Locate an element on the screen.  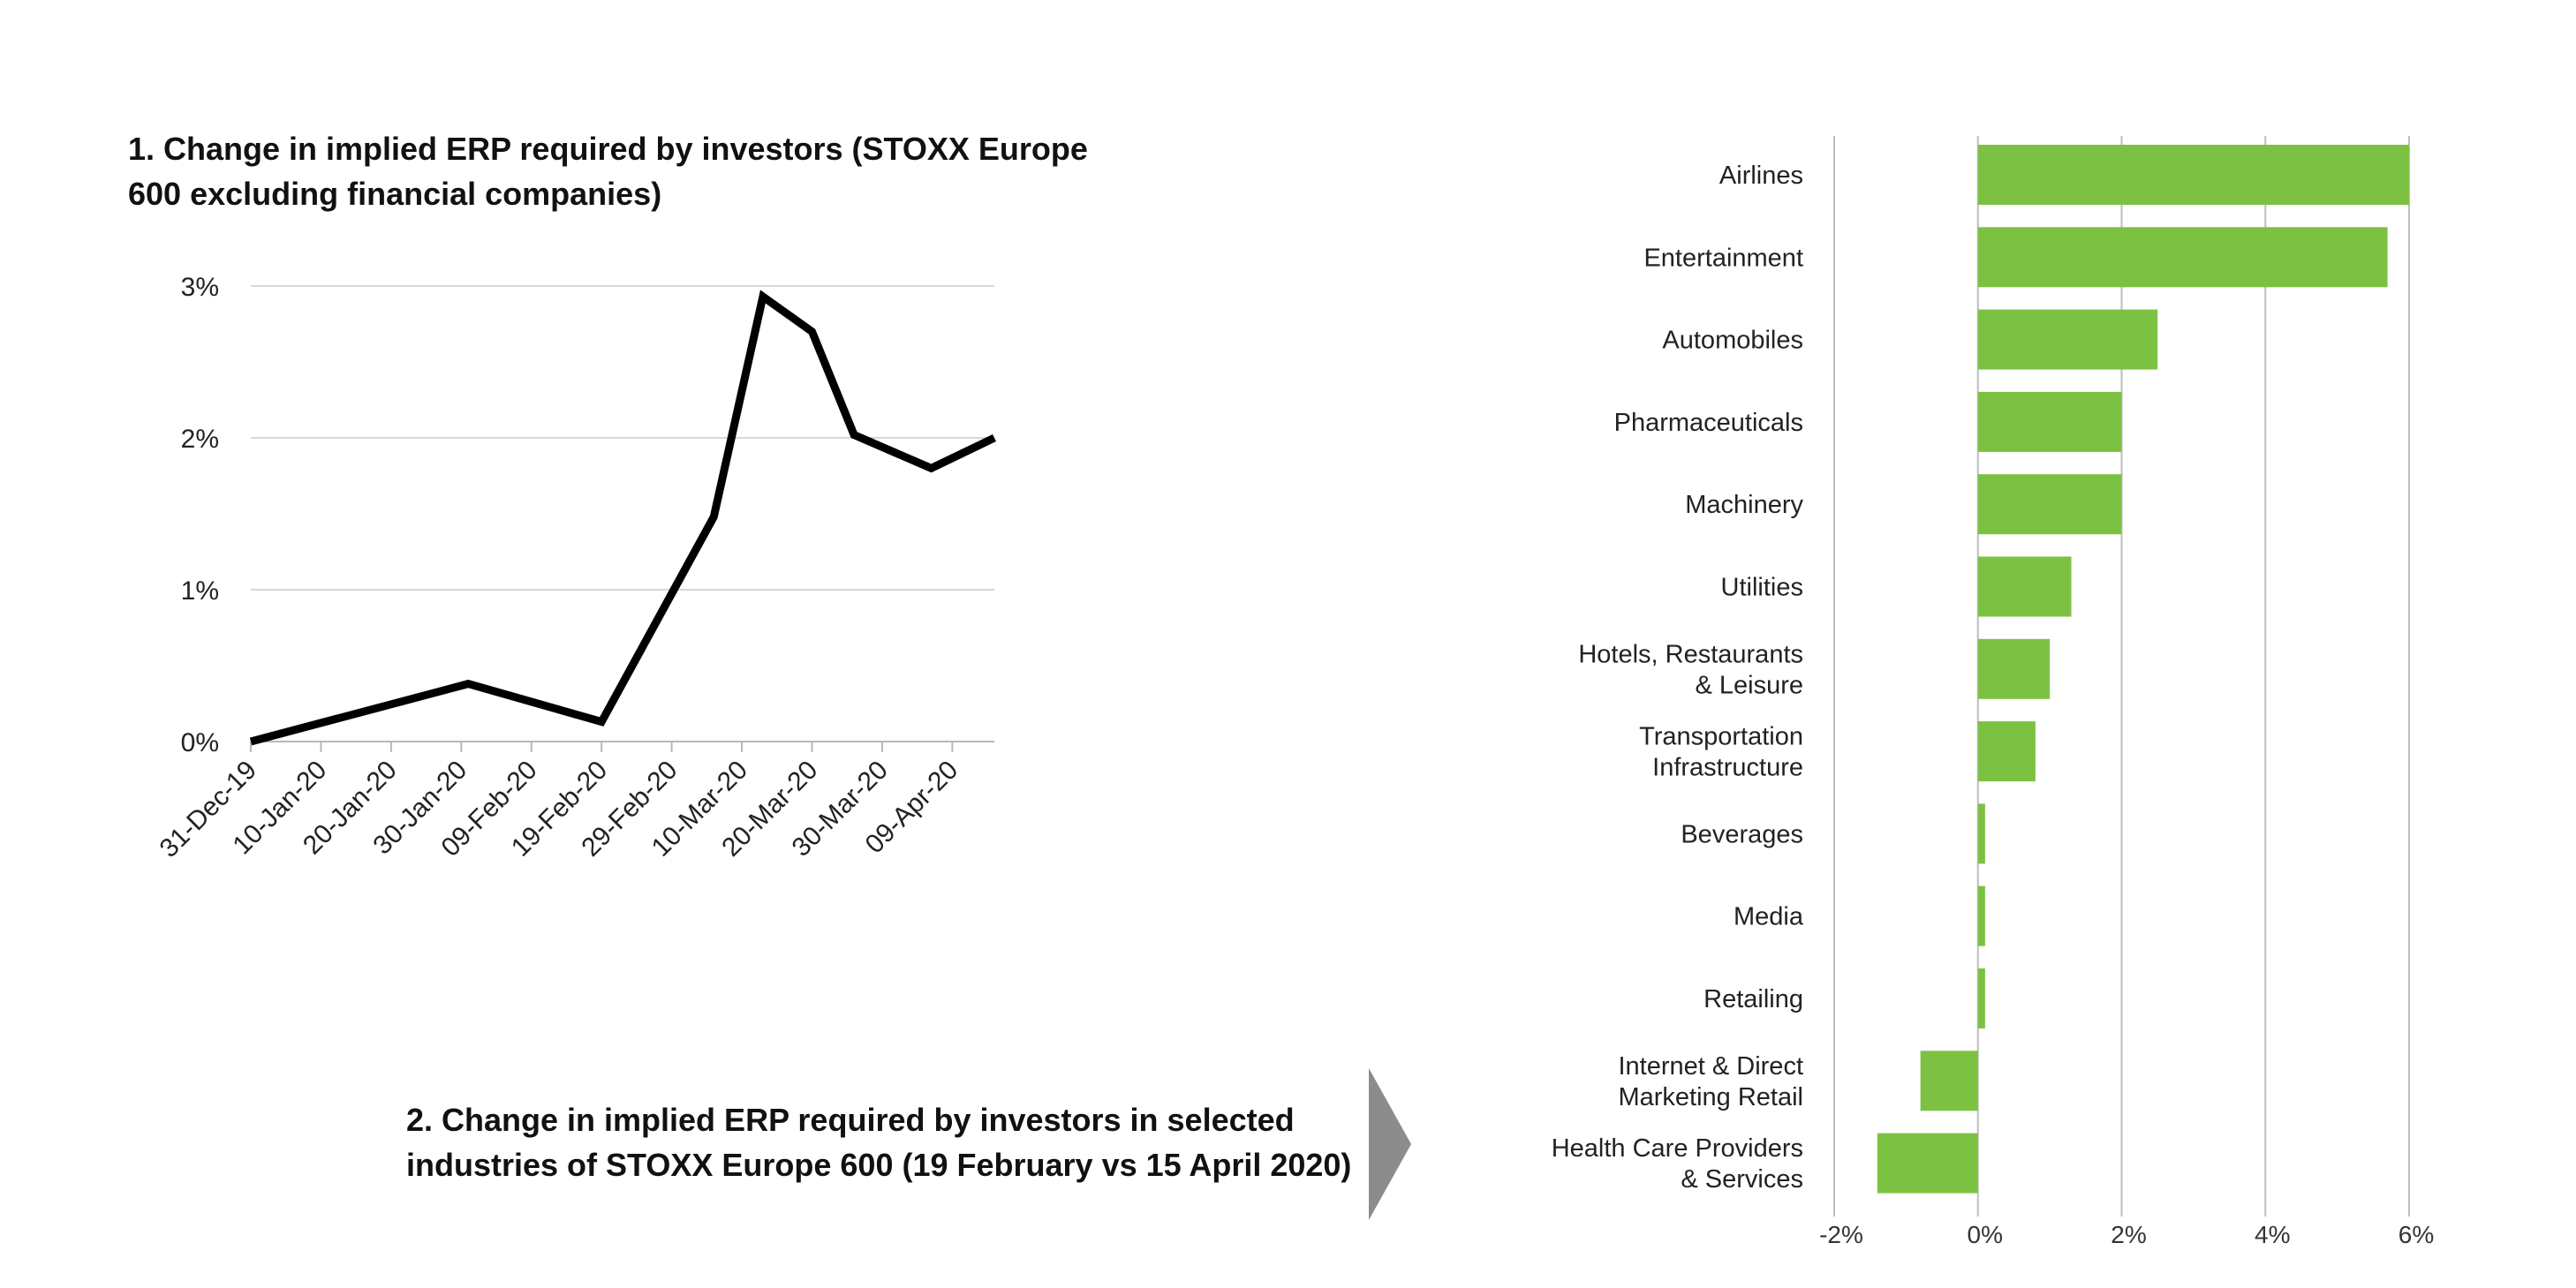
bar-category-label: Infrastructure is located at coordinates (1728, 768).